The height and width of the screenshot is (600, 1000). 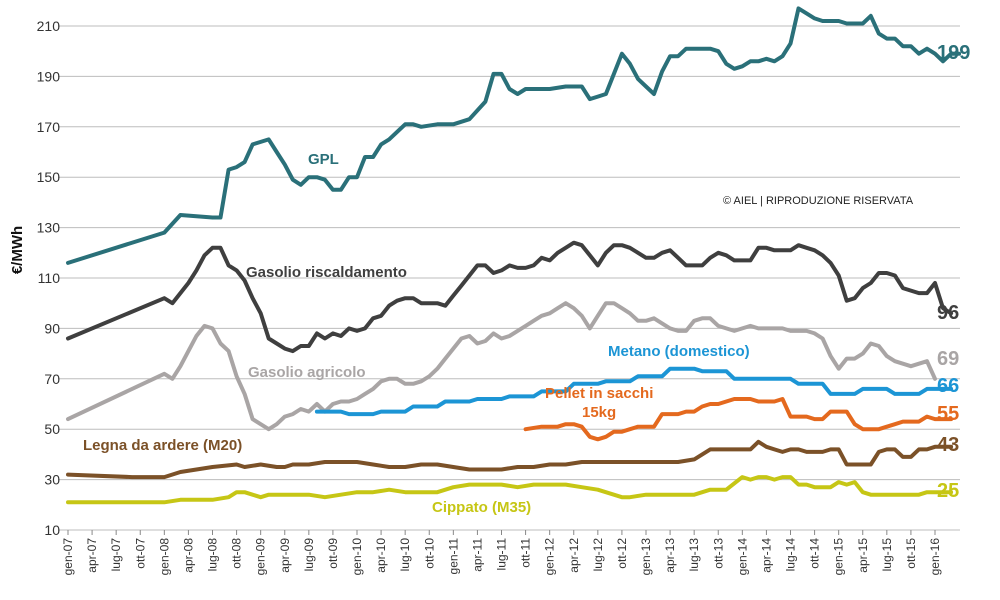 What do you see at coordinates (333, 553) in the screenshot?
I see `x-tick-label: ott-09` at bounding box center [333, 553].